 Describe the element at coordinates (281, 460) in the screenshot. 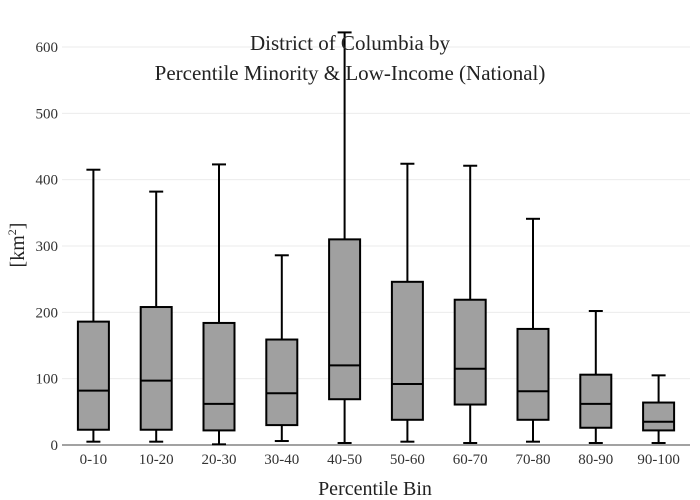

I see `x-tick-label: 30-40` at that location.